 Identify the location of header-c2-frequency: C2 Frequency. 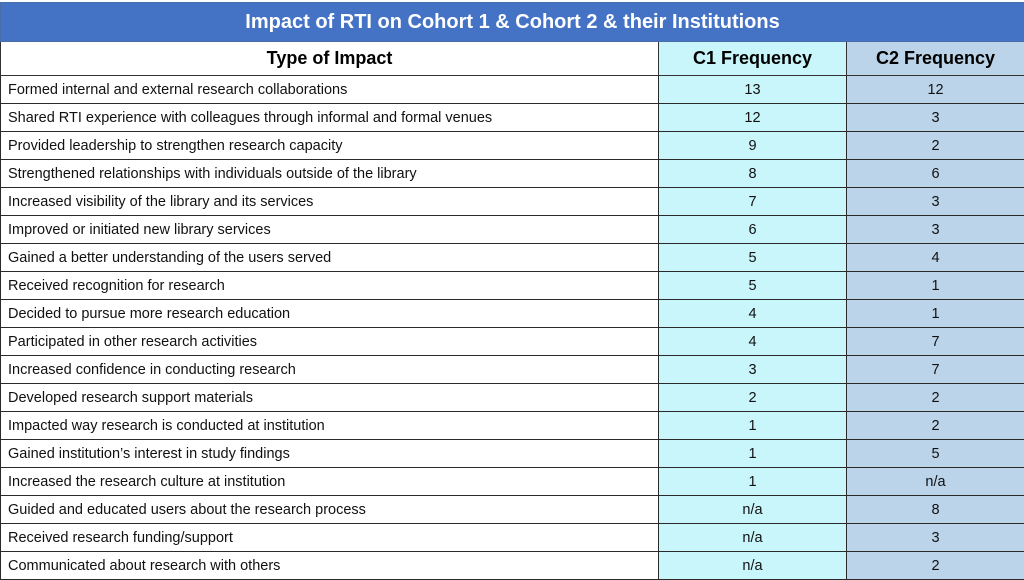
(935, 59).